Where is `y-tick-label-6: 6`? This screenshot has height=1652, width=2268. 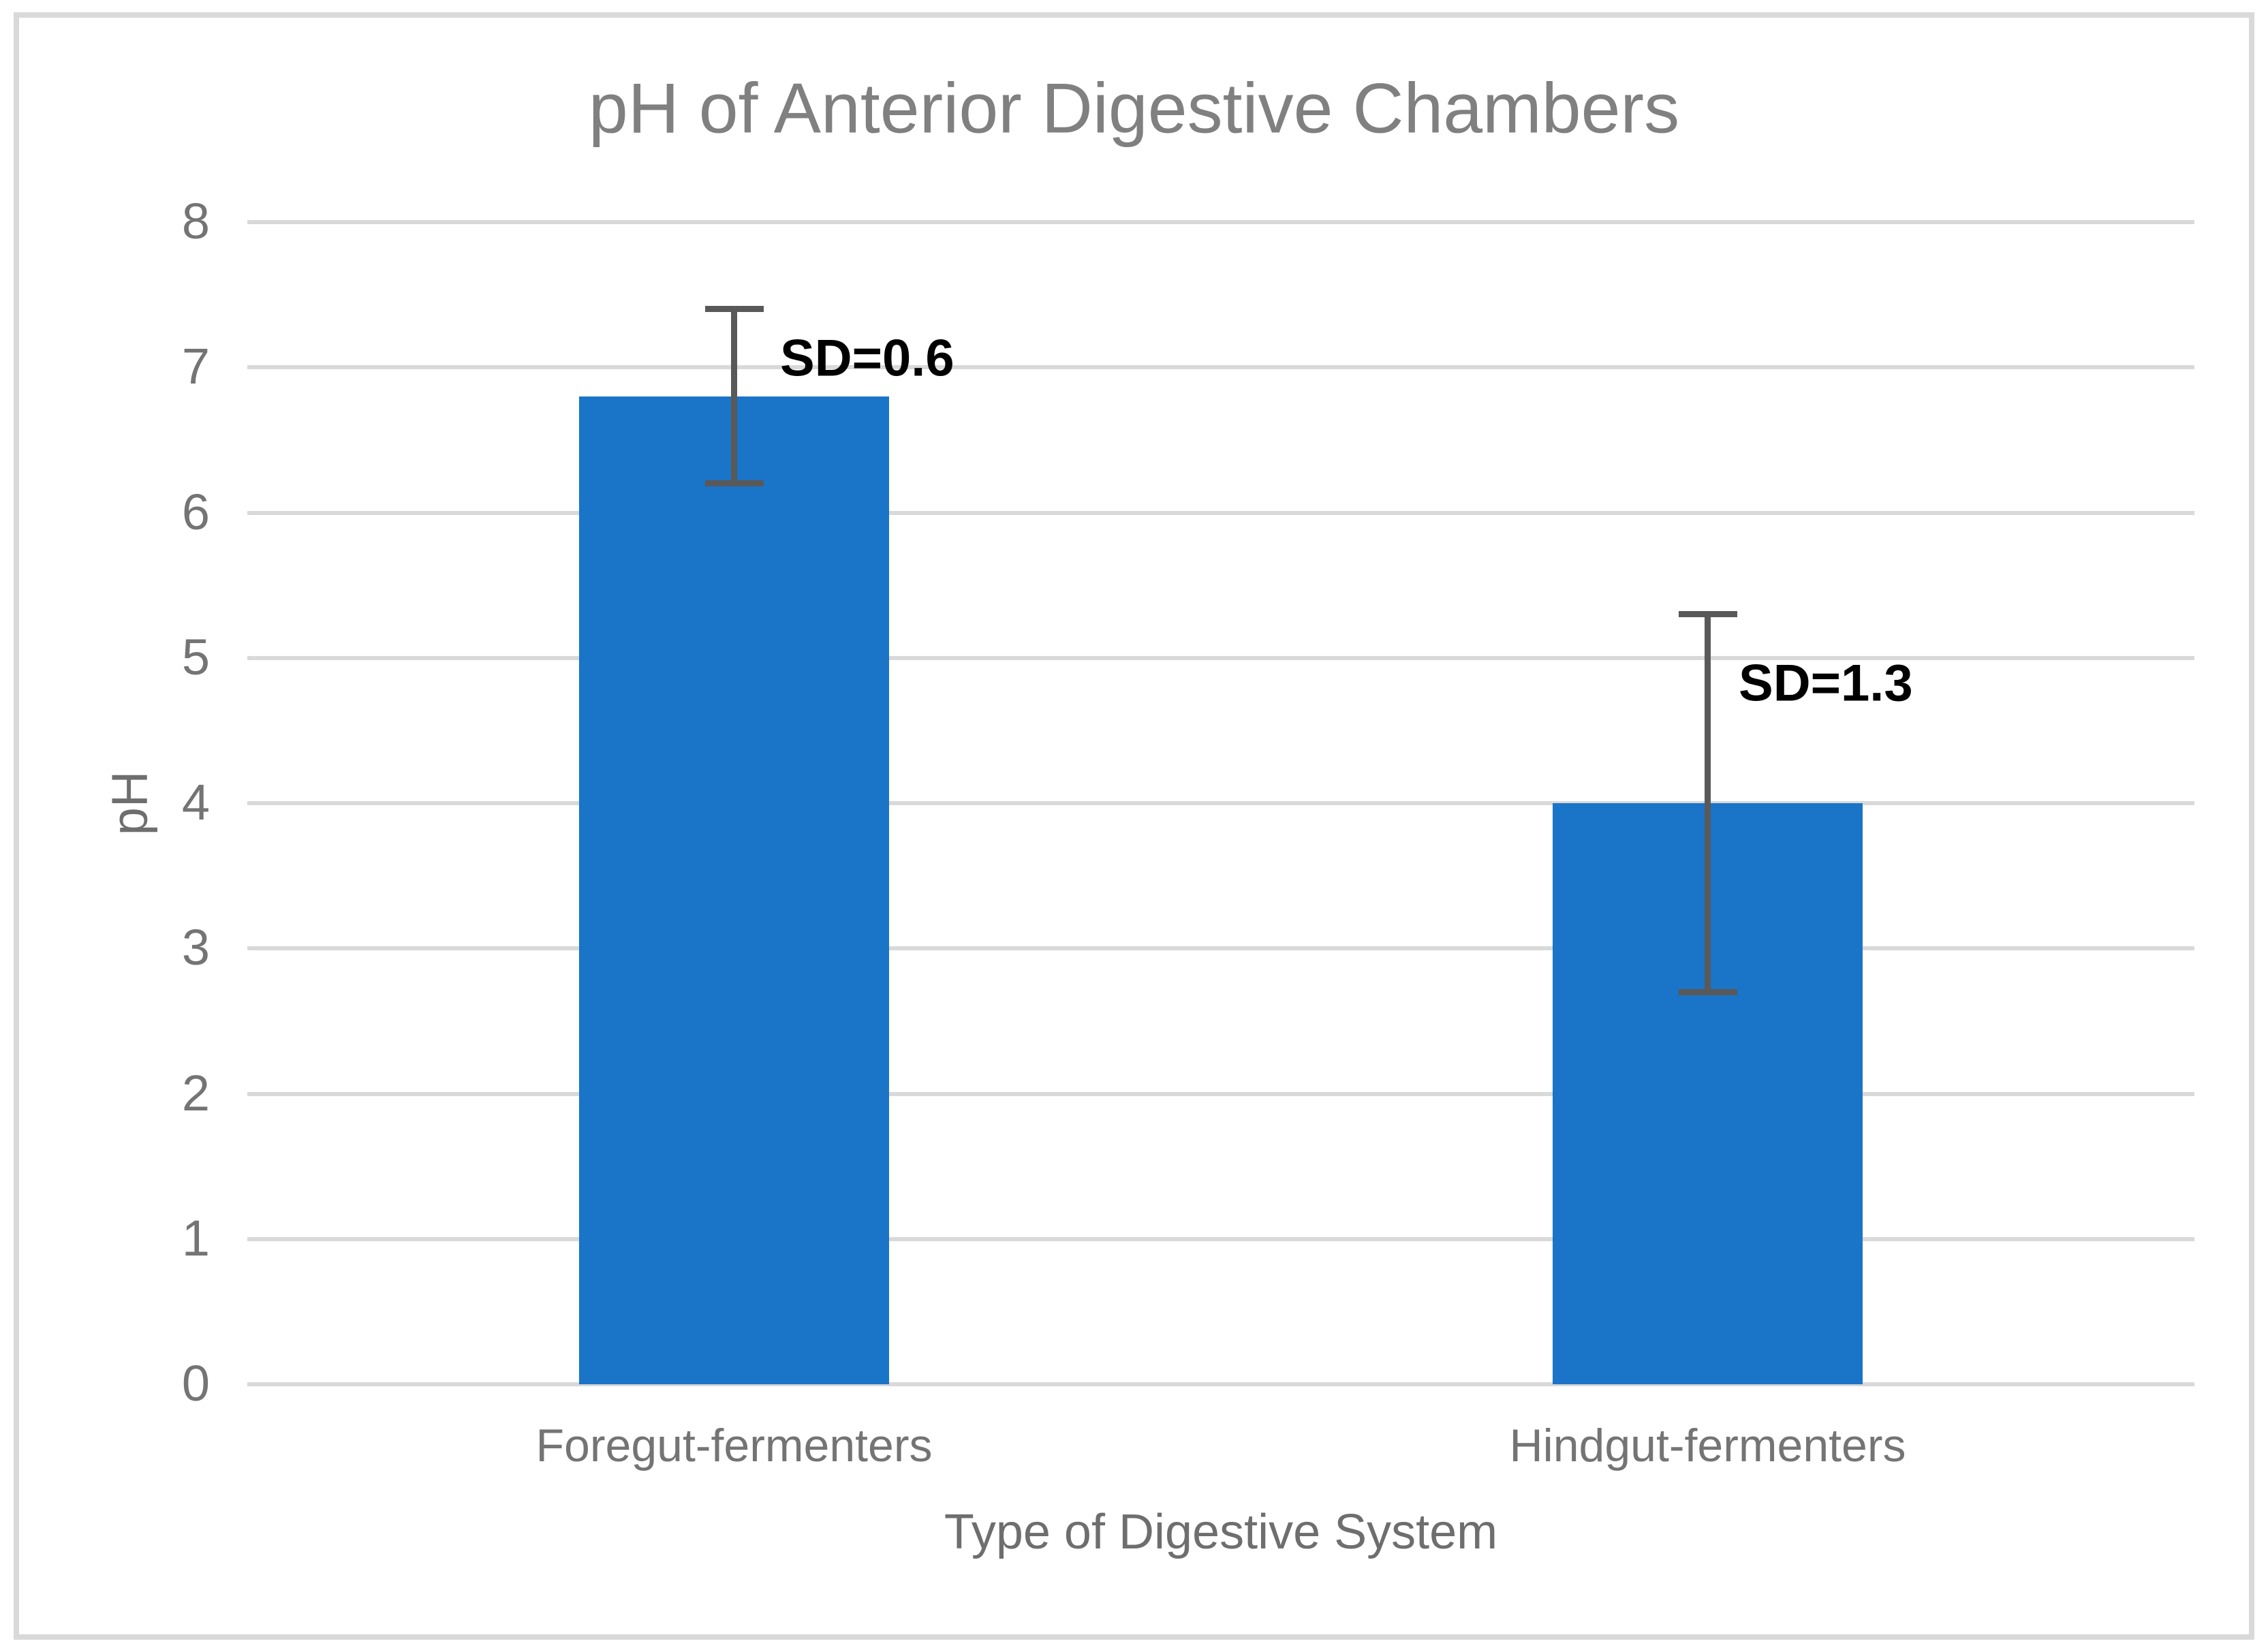 y-tick-label-6: 6 is located at coordinates (195, 511).